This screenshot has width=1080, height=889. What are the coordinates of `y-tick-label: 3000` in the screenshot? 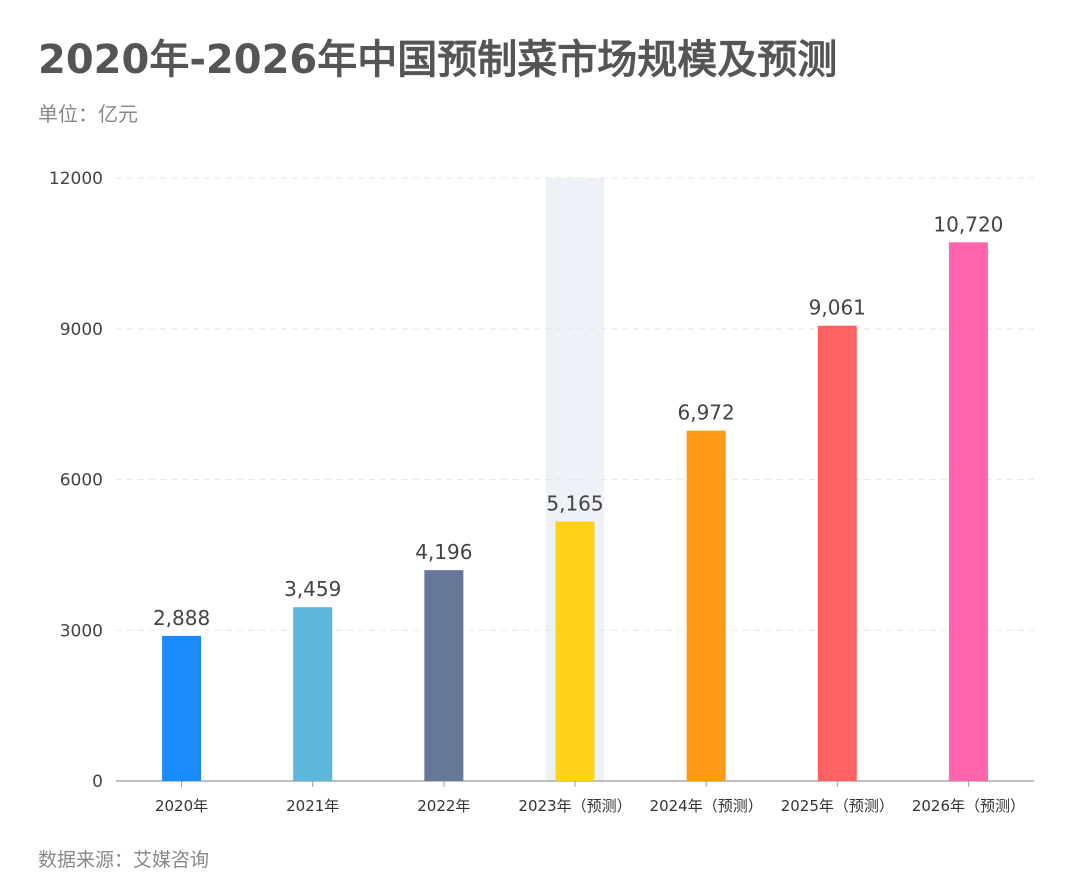 It's located at (81, 631).